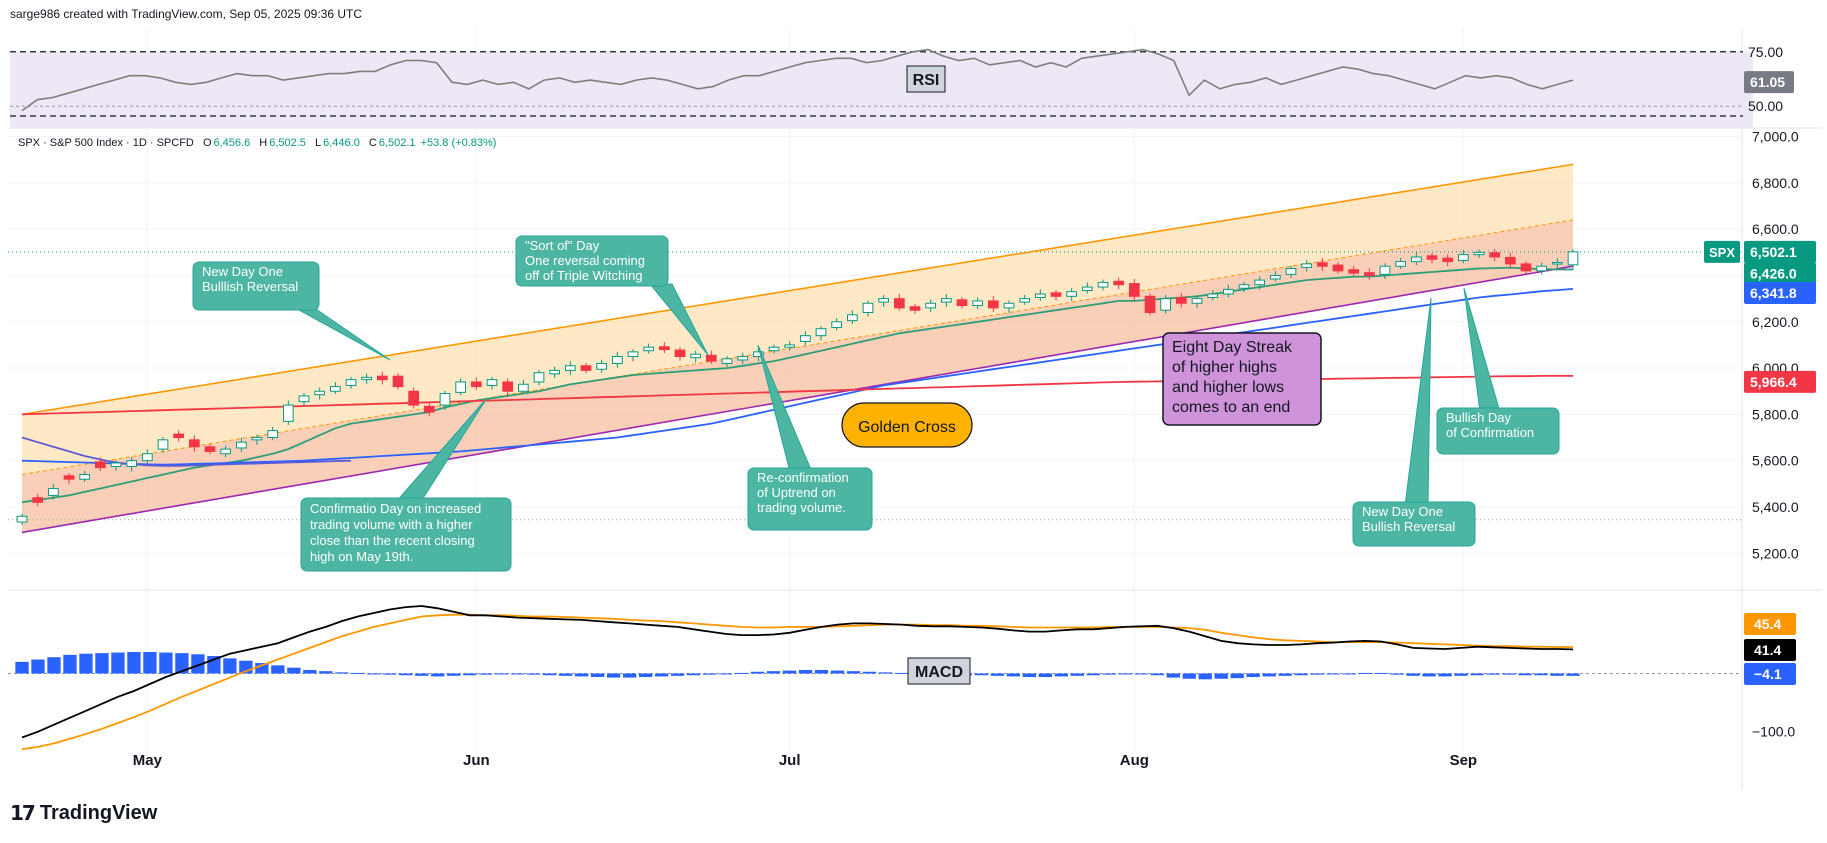 This screenshot has width=1827, height=843. I want to click on macd-line, so click(797, 672).